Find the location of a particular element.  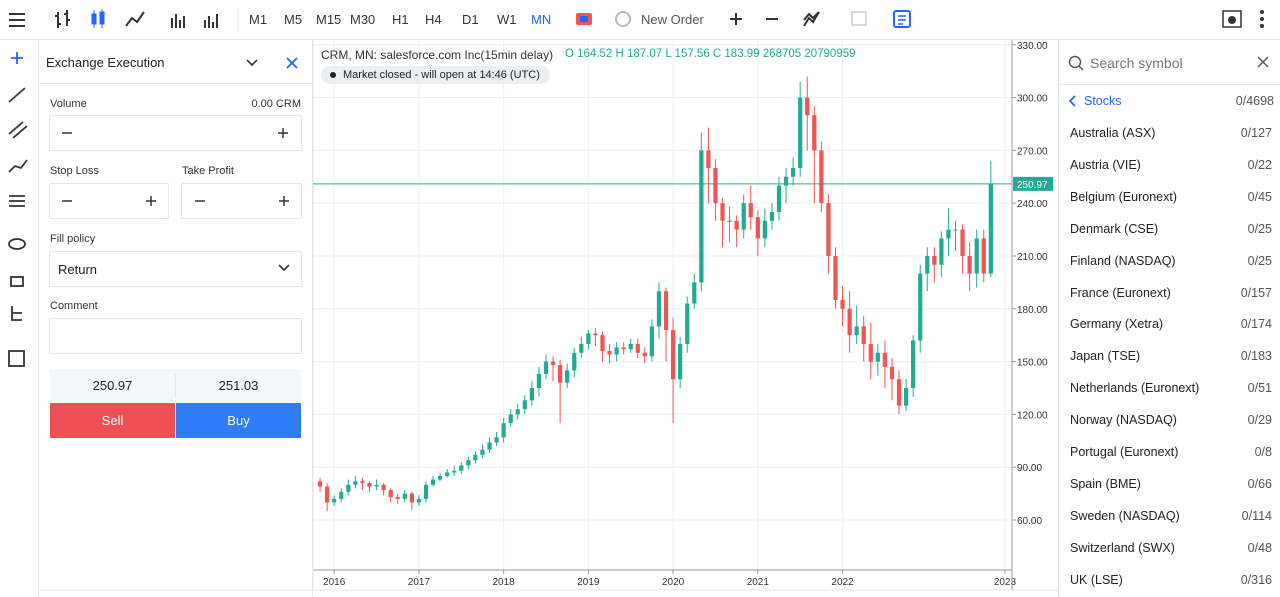

more-icon is located at coordinates (1262, 19).